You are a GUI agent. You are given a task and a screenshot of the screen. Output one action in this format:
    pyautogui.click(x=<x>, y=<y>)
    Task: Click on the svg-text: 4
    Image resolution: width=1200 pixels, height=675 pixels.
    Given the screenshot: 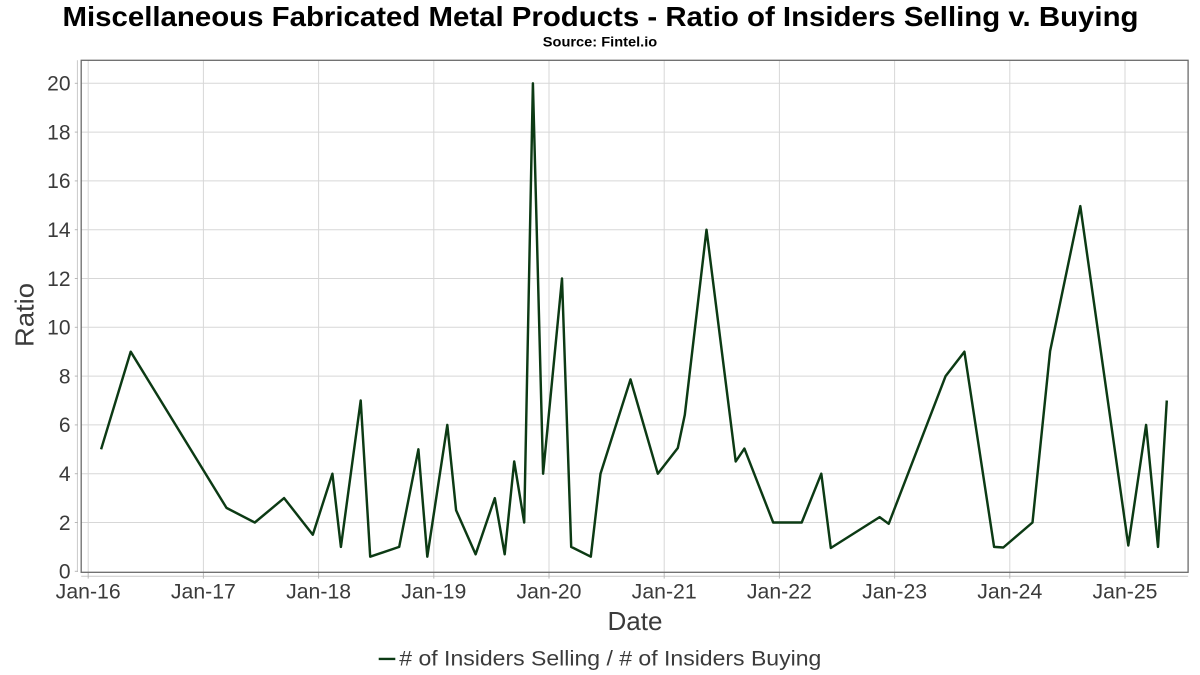 What is the action you would take?
    pyautogui.click(x=65, y=474)
    